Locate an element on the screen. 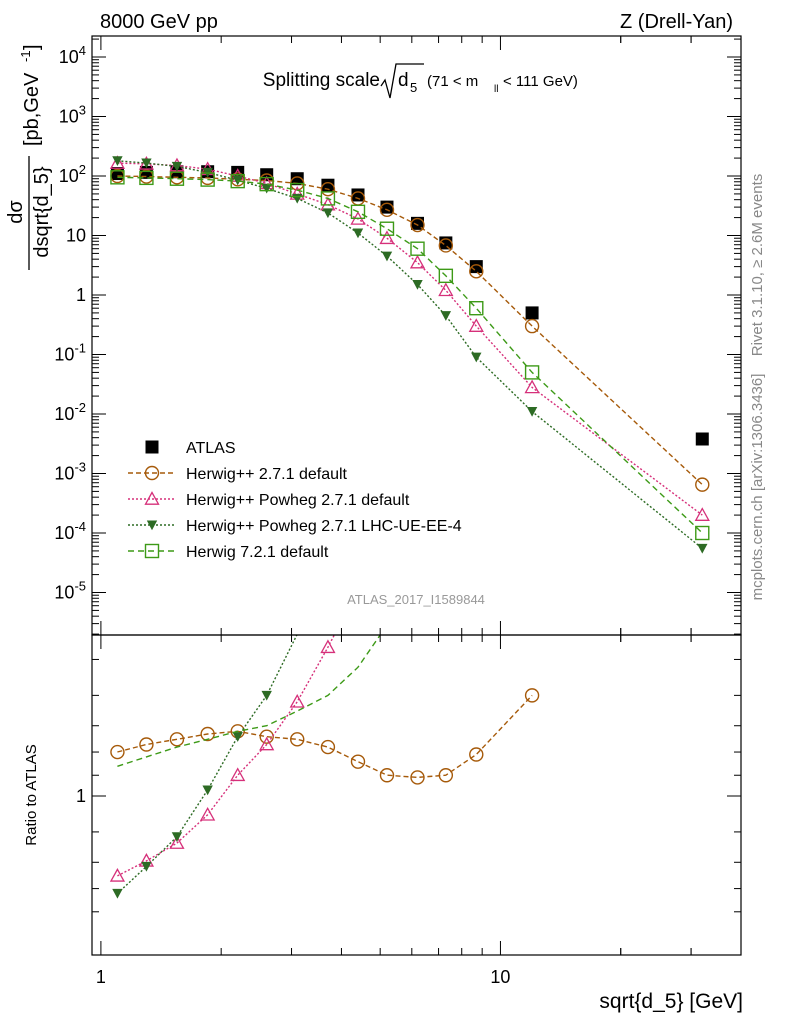 This screenshot has width=786, height=1024. x-tick-label: 1 is located at coordinates (101, 977).